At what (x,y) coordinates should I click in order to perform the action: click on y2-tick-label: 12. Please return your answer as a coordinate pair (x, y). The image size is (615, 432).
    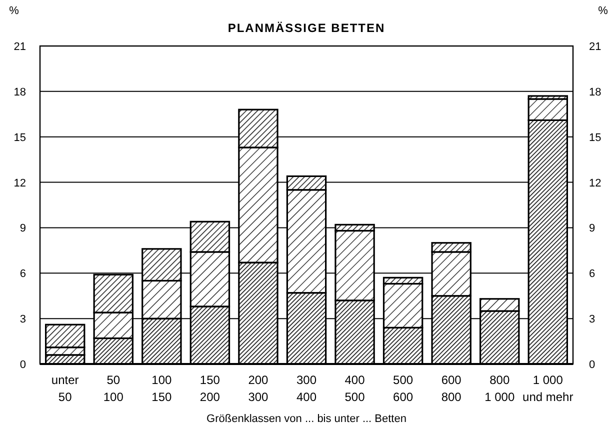
    Looking at the image, I should click on (595, 183).